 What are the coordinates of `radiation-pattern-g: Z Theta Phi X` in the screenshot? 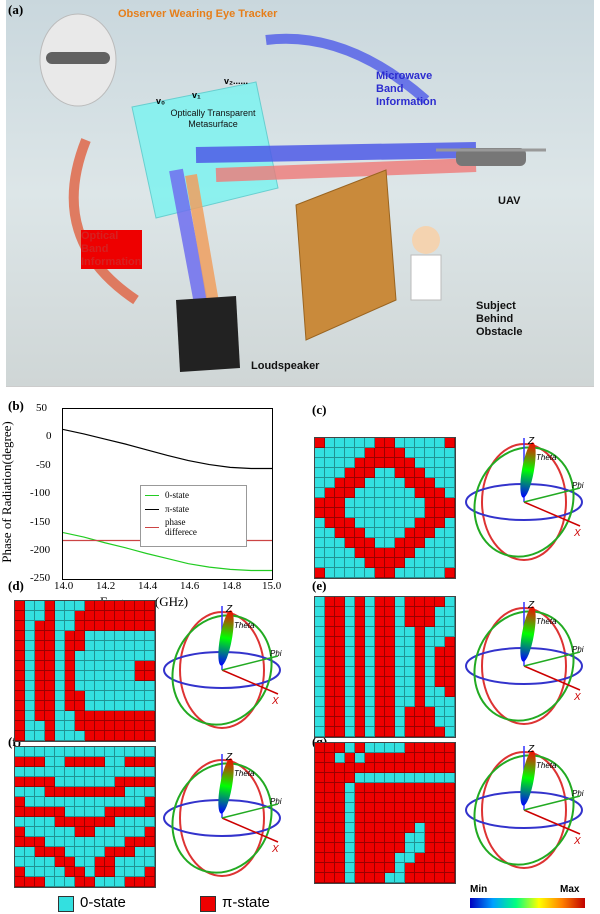 It's located at (527, 808).